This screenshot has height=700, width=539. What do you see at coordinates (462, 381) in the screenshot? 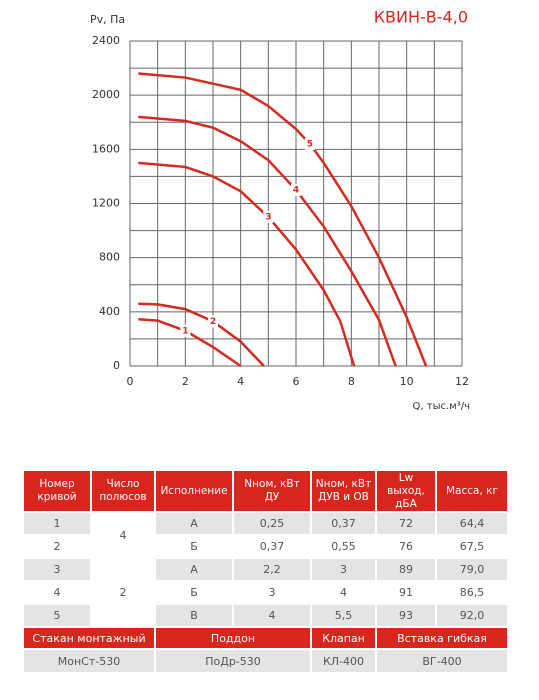
I see `x-tick-label: 12` at bounding box center [462, 381].